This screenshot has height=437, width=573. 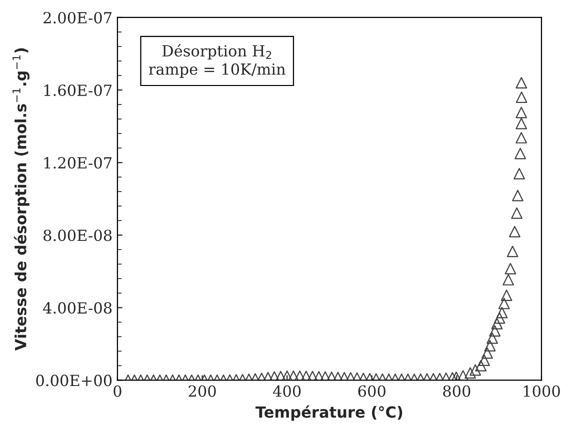 I want to click on annotation: Désorption H$_{2}$ rampe = 10K/min, so click(x=217, y=61).